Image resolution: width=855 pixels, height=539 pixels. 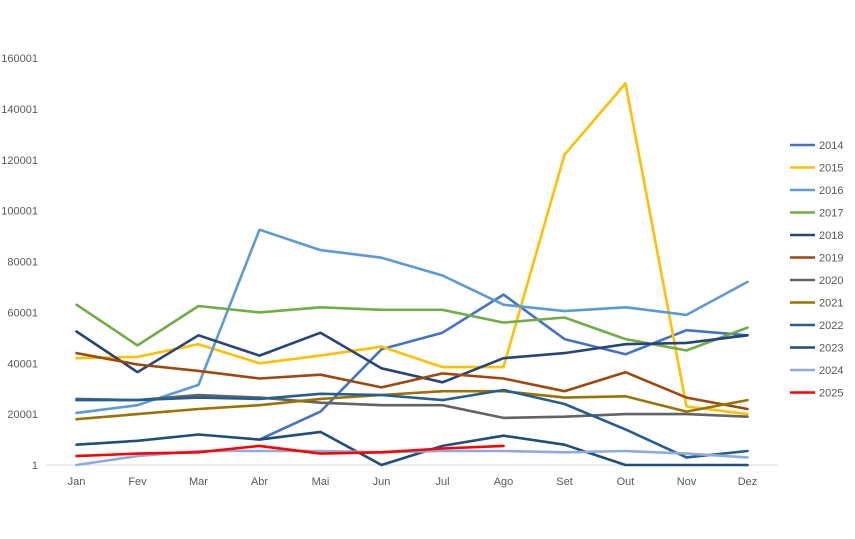 I want to click on x-tick-label: Mai, so click(x=321, y=482).